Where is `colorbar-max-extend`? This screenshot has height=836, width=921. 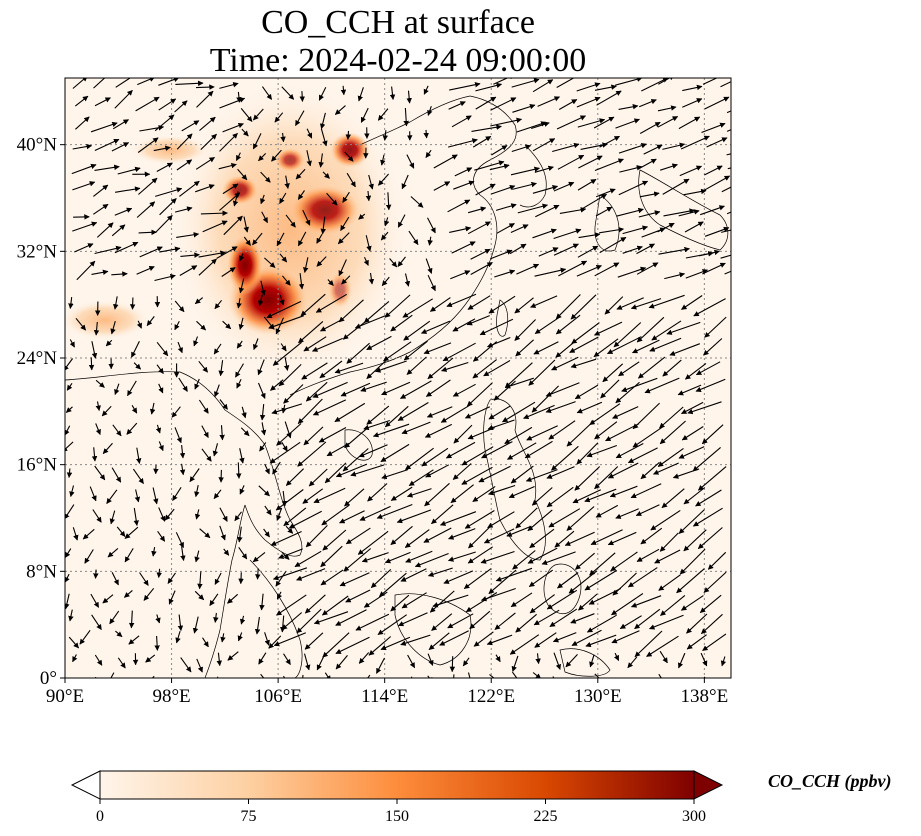 colorbar-max-extend is located at coordinates (708, 785).